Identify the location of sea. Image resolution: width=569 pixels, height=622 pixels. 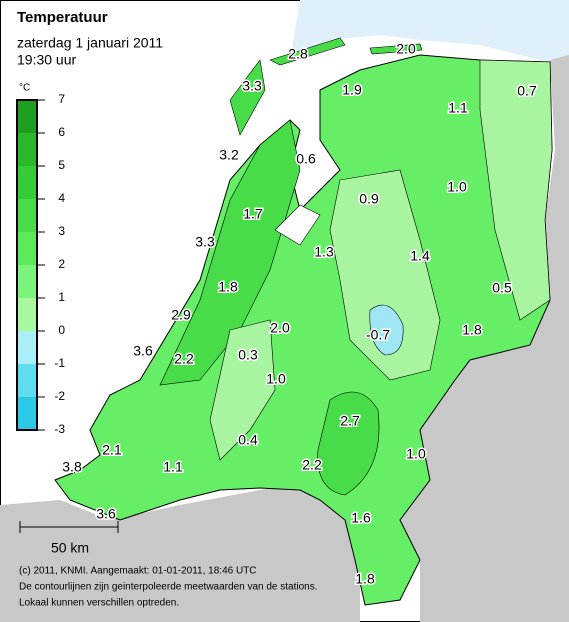
(429, 35).